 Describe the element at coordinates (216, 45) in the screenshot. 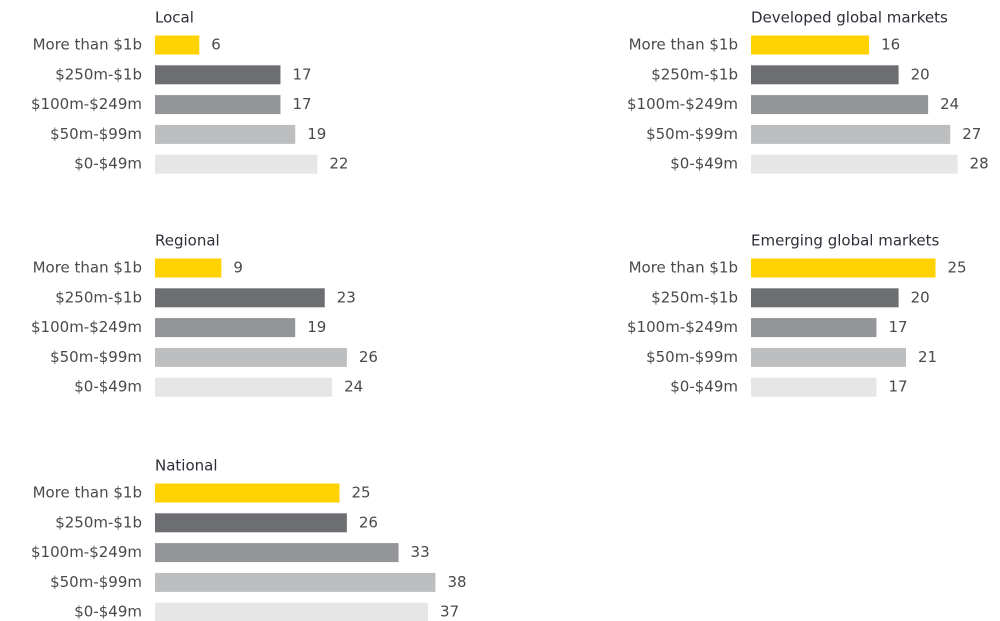

I see `value-label: 6` at that location.